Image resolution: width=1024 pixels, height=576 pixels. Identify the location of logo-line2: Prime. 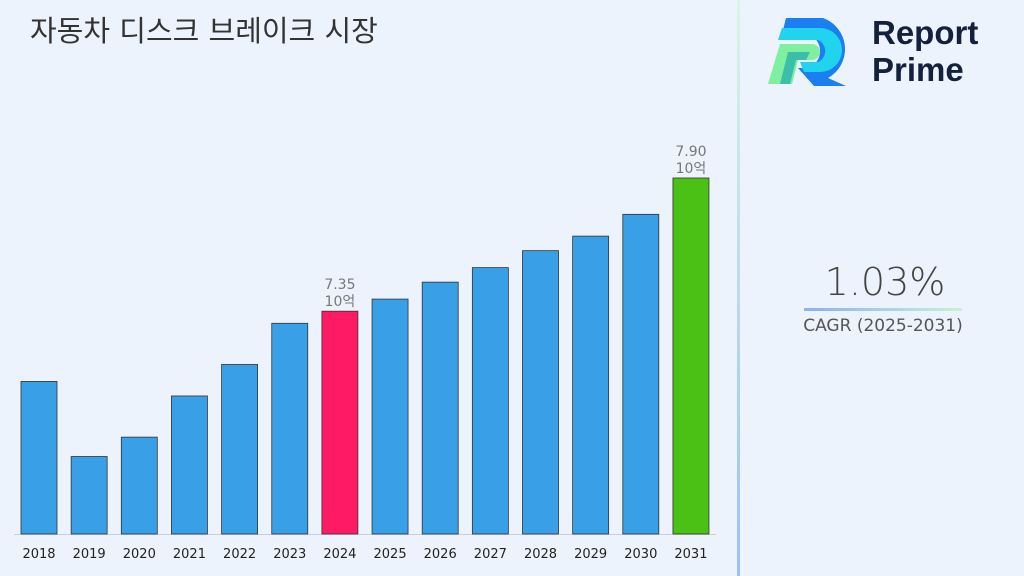
(918, 69).